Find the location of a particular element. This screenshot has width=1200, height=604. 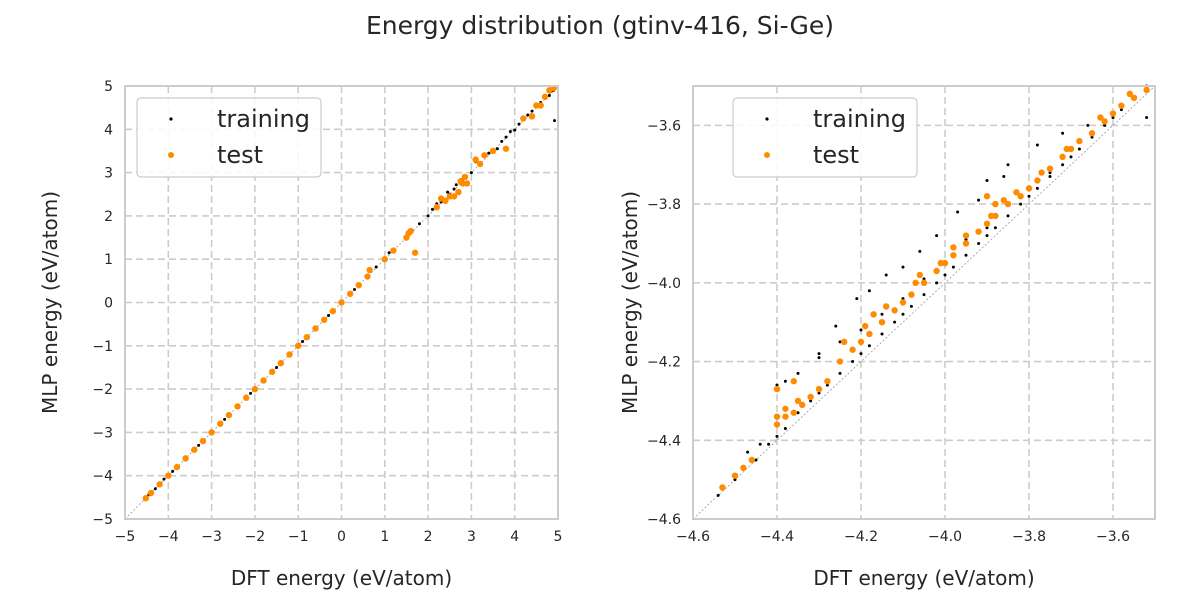

y-tick-label: 4 is located at coordinates (108, 130).